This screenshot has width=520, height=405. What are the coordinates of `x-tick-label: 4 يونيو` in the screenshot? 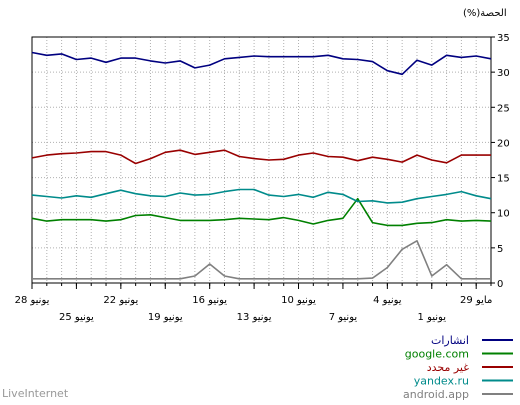 It's located at (387, 300).